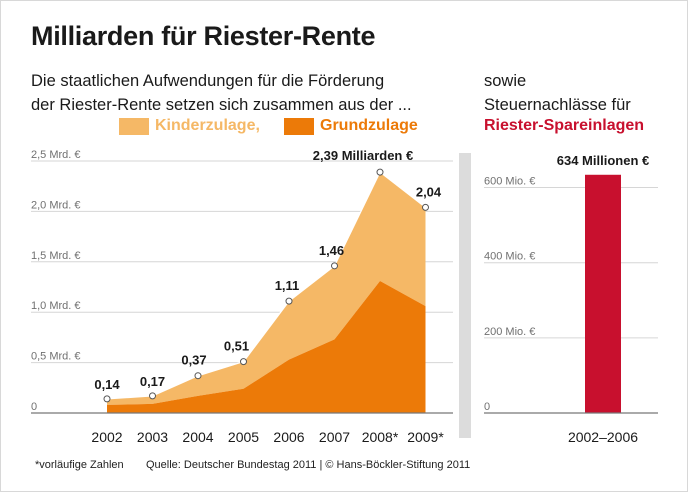  Describe the element at coordinates (106, 437) in the screenshot. I see `x-tick-label: 2002` at that location.